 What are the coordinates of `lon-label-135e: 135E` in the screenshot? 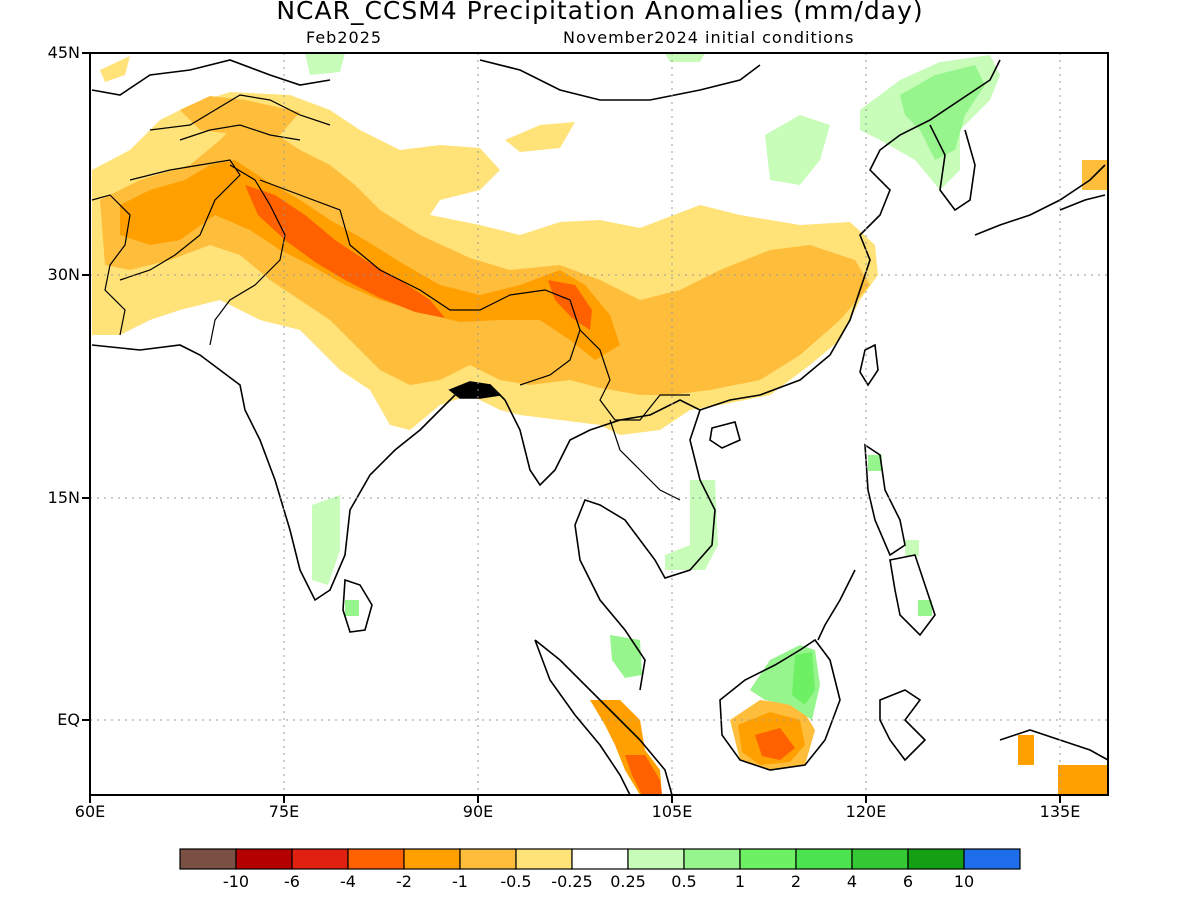 It's located at (1060, 811).